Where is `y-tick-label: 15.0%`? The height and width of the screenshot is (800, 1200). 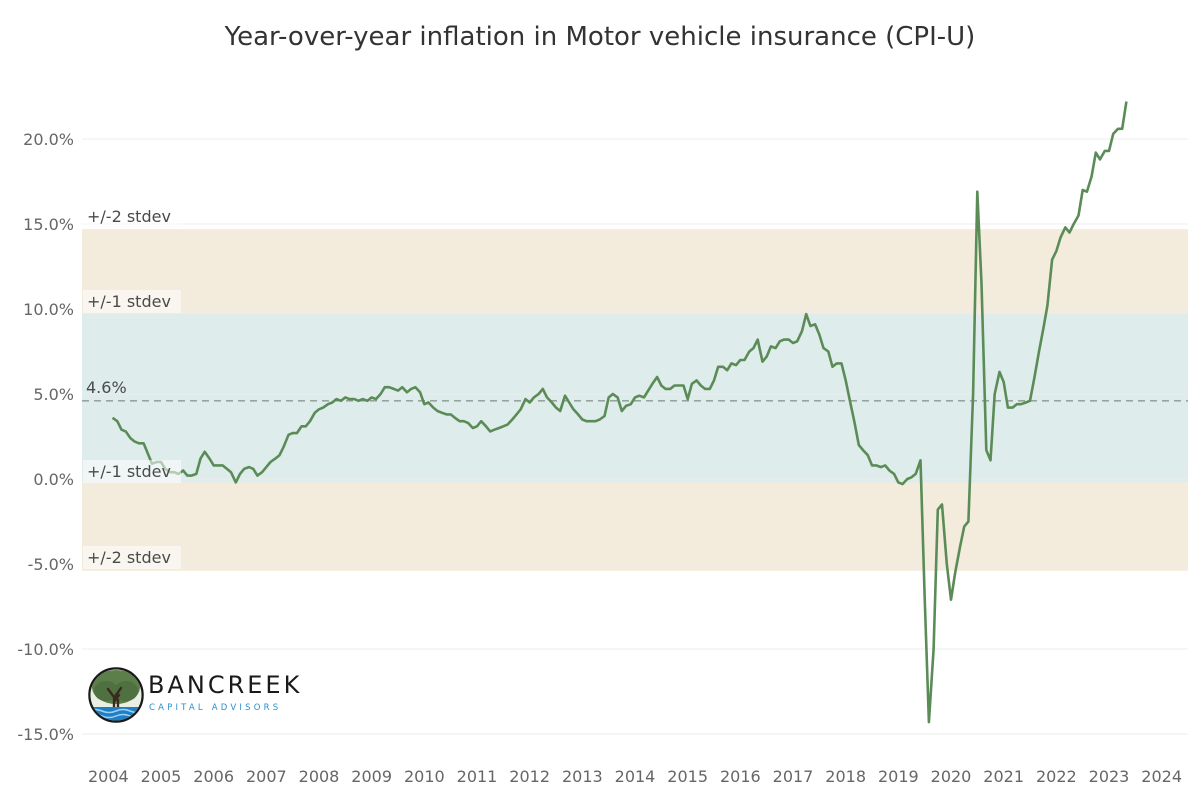 y-tick-label: 15.0% is located at coordinates (48, 224).